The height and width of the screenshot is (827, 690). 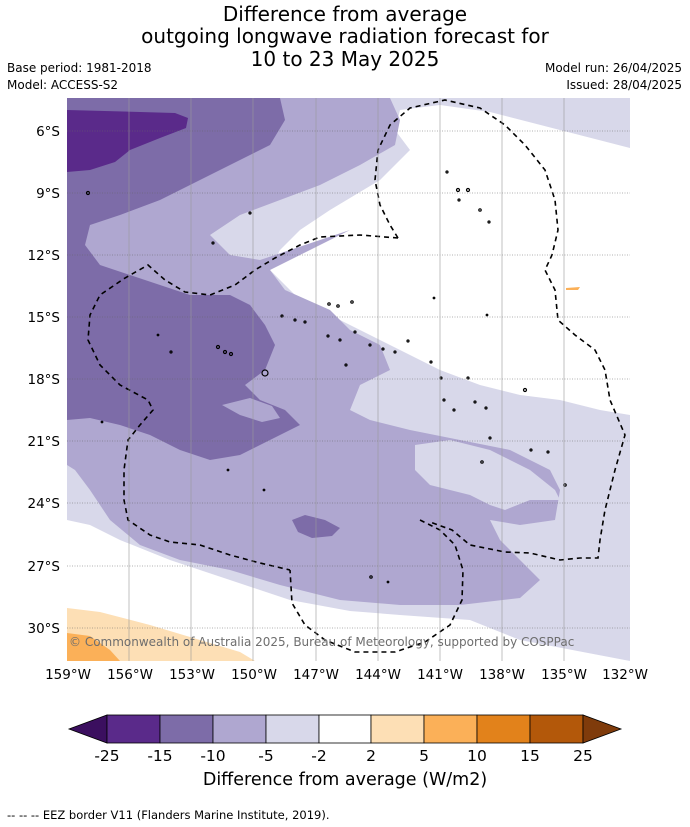 What do you see at coordinates (44, 442) in the screenshot?
I see `lat-tick-label: 21°S` at bounding box center [44, 442].